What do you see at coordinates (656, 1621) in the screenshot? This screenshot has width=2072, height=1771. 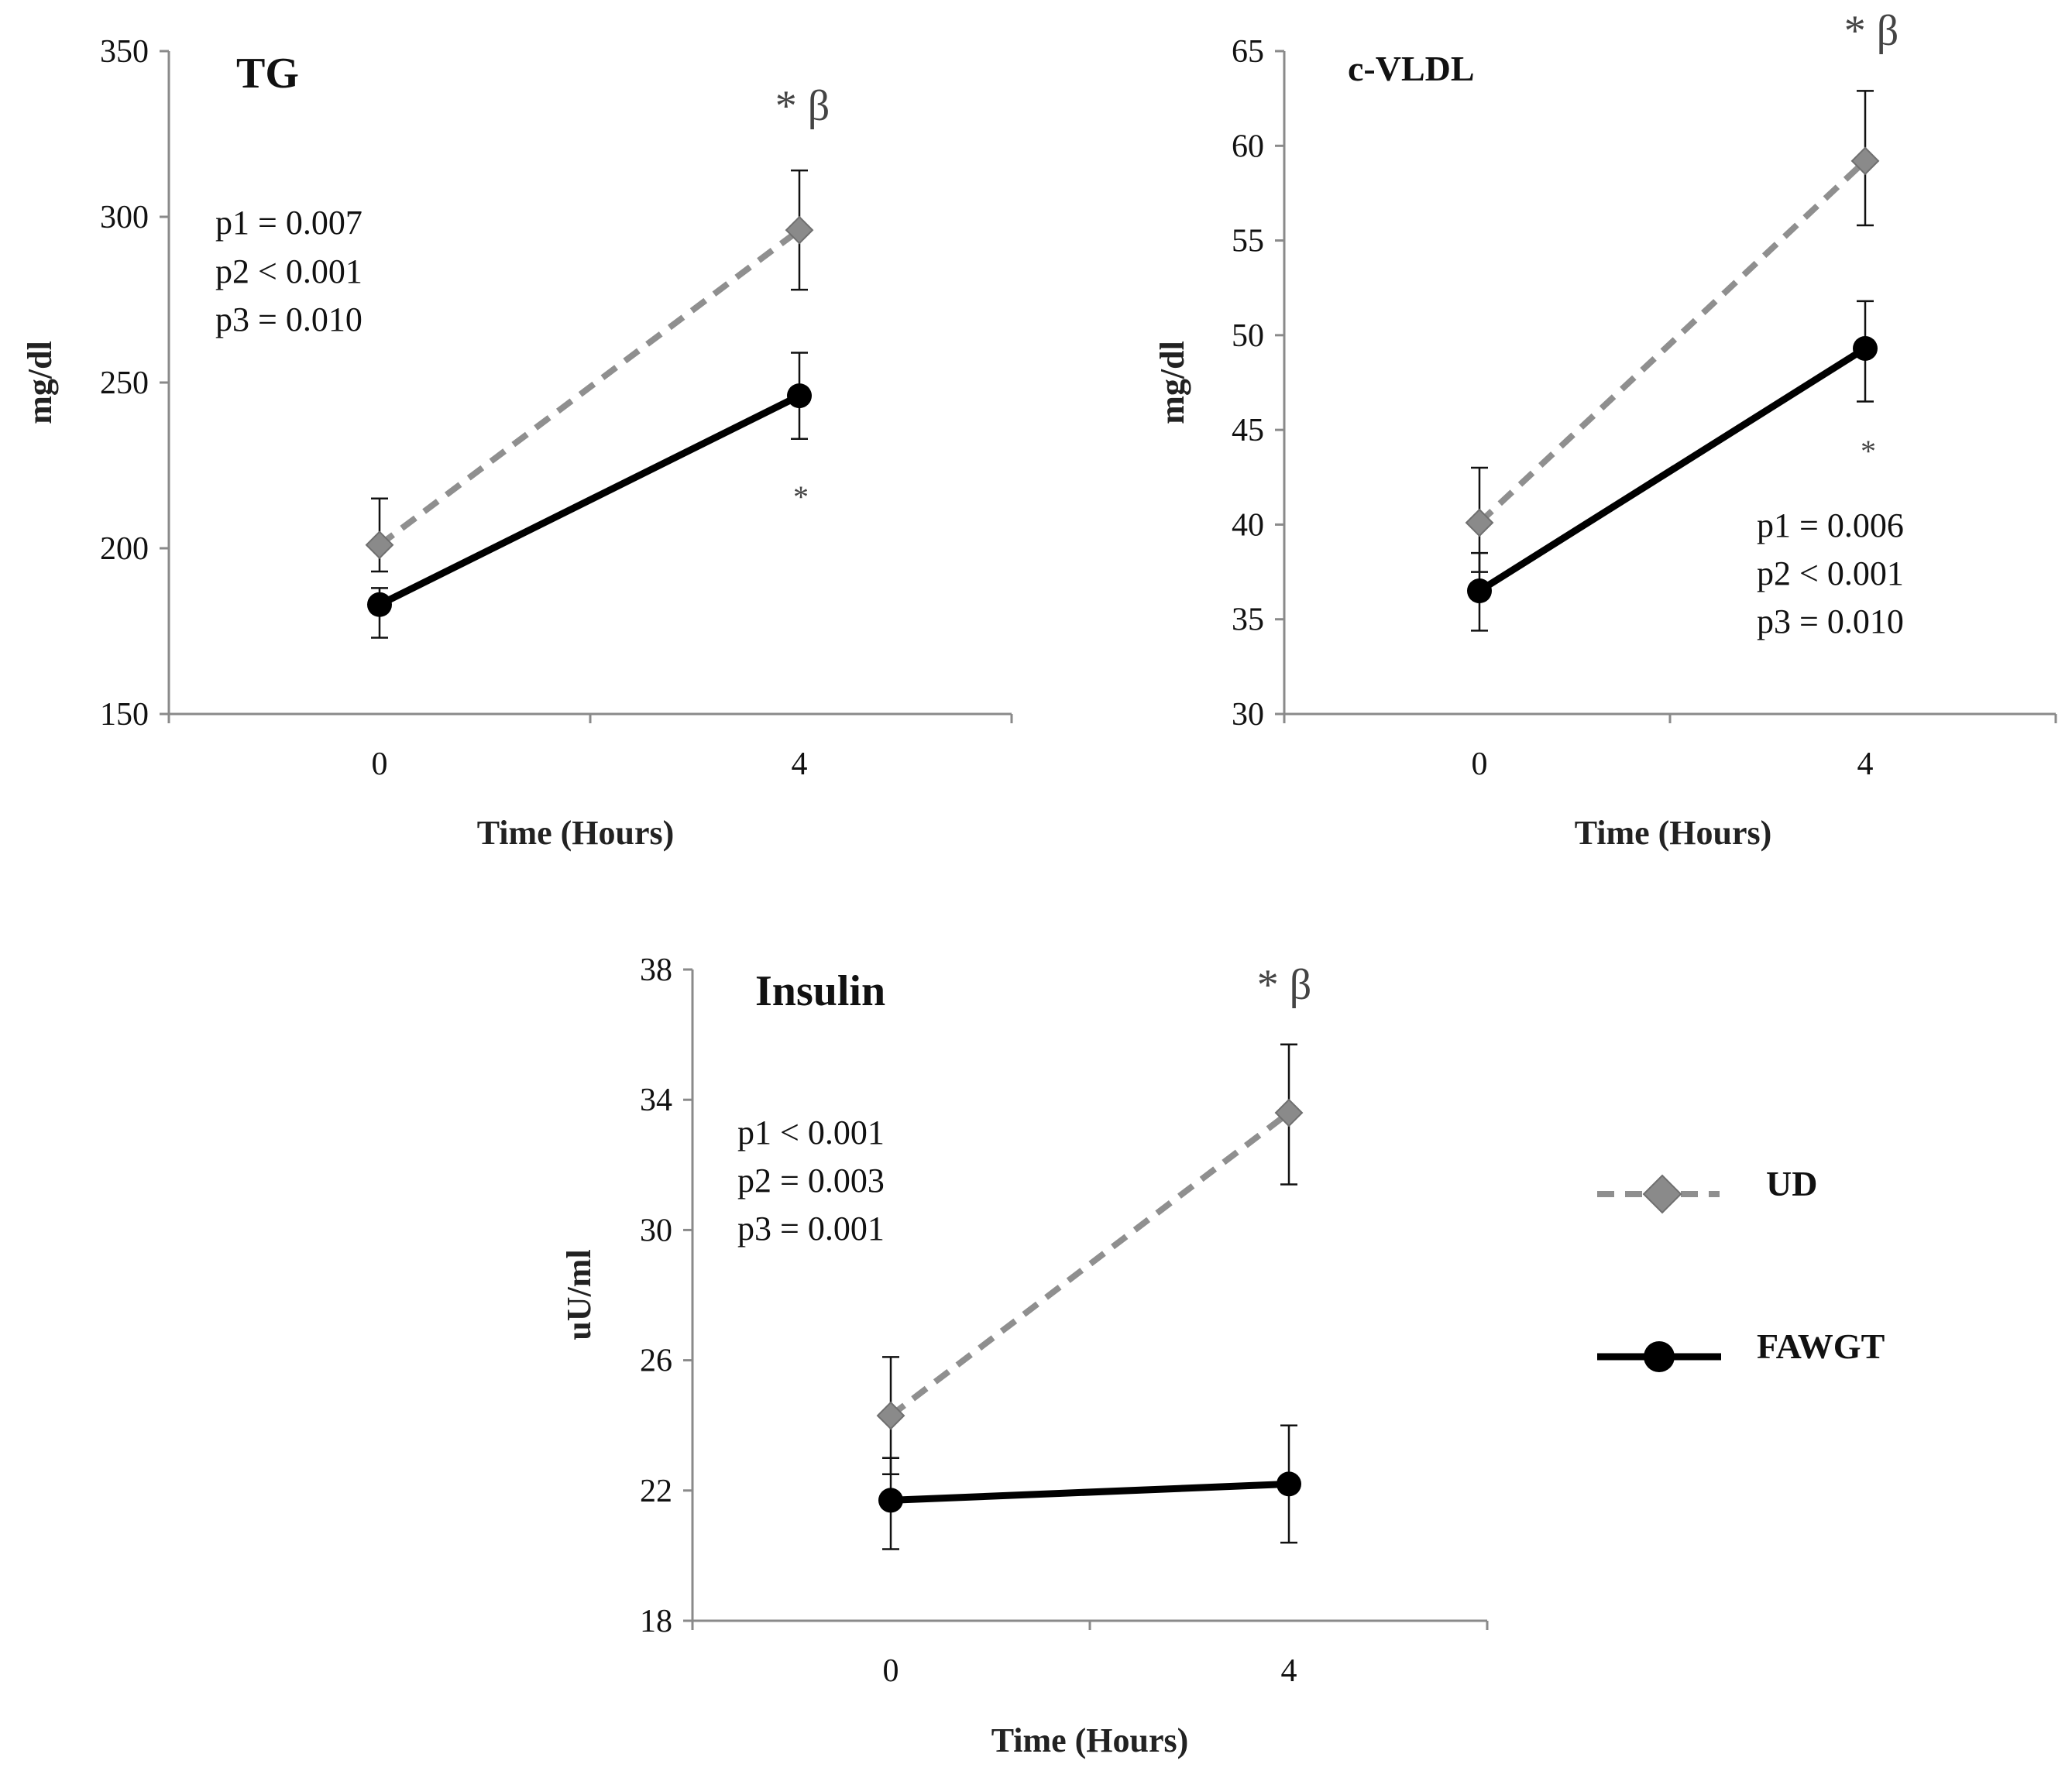 I see `y-tick-label: 18` at bounding box center [656, 1621].